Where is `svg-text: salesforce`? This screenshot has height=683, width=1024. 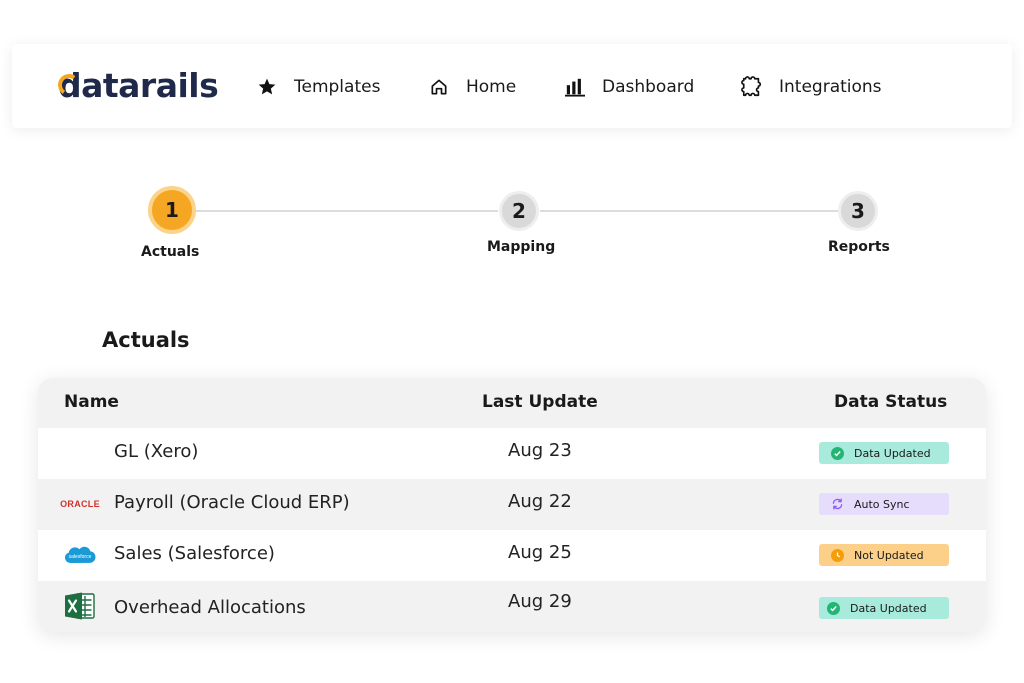
svg-text: salesforce is located at coordinates (80, 557).